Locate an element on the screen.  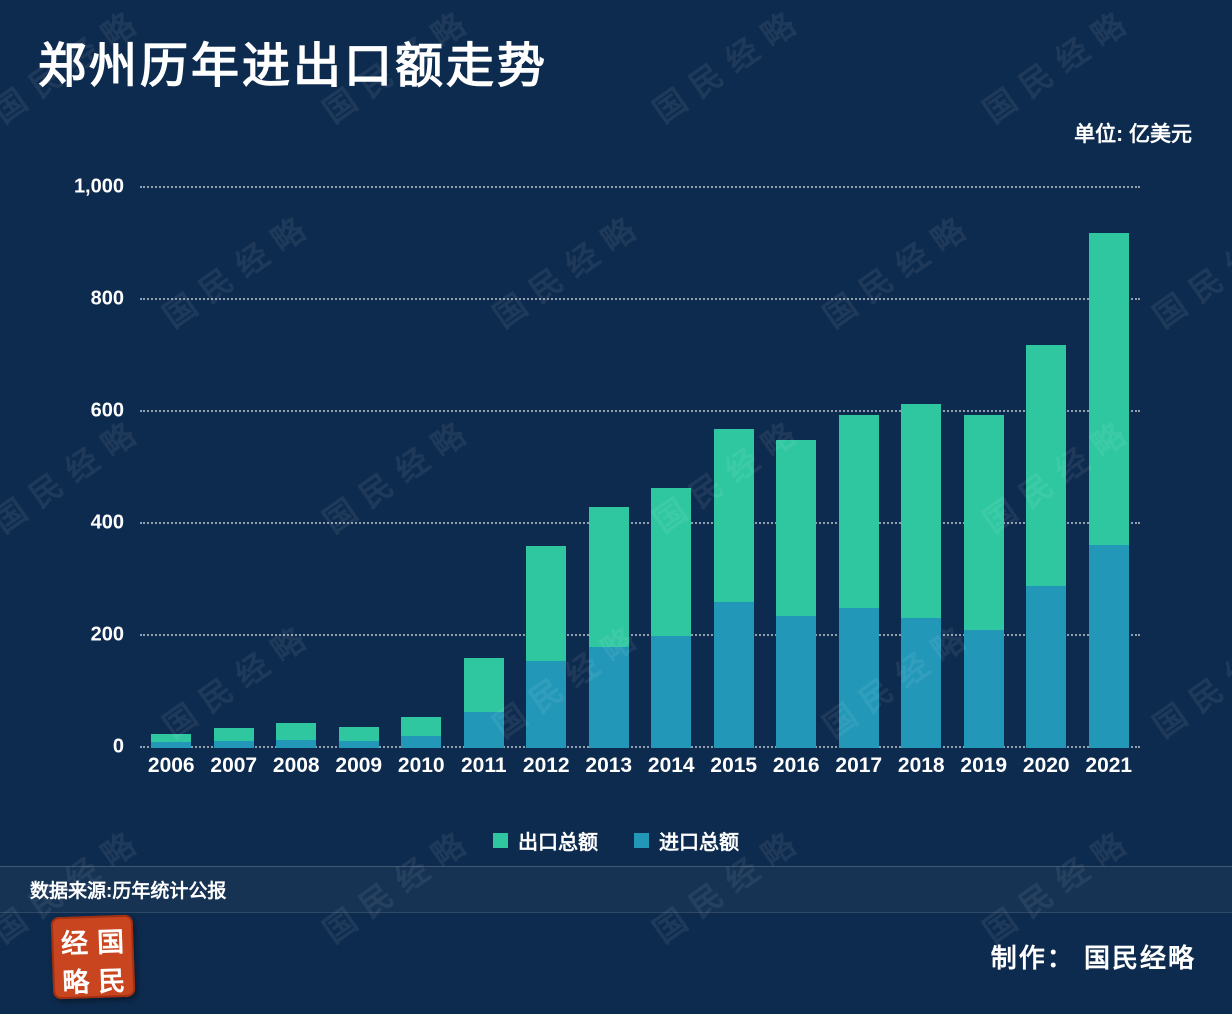
bar-2006 is located at coordinates (171, 741).